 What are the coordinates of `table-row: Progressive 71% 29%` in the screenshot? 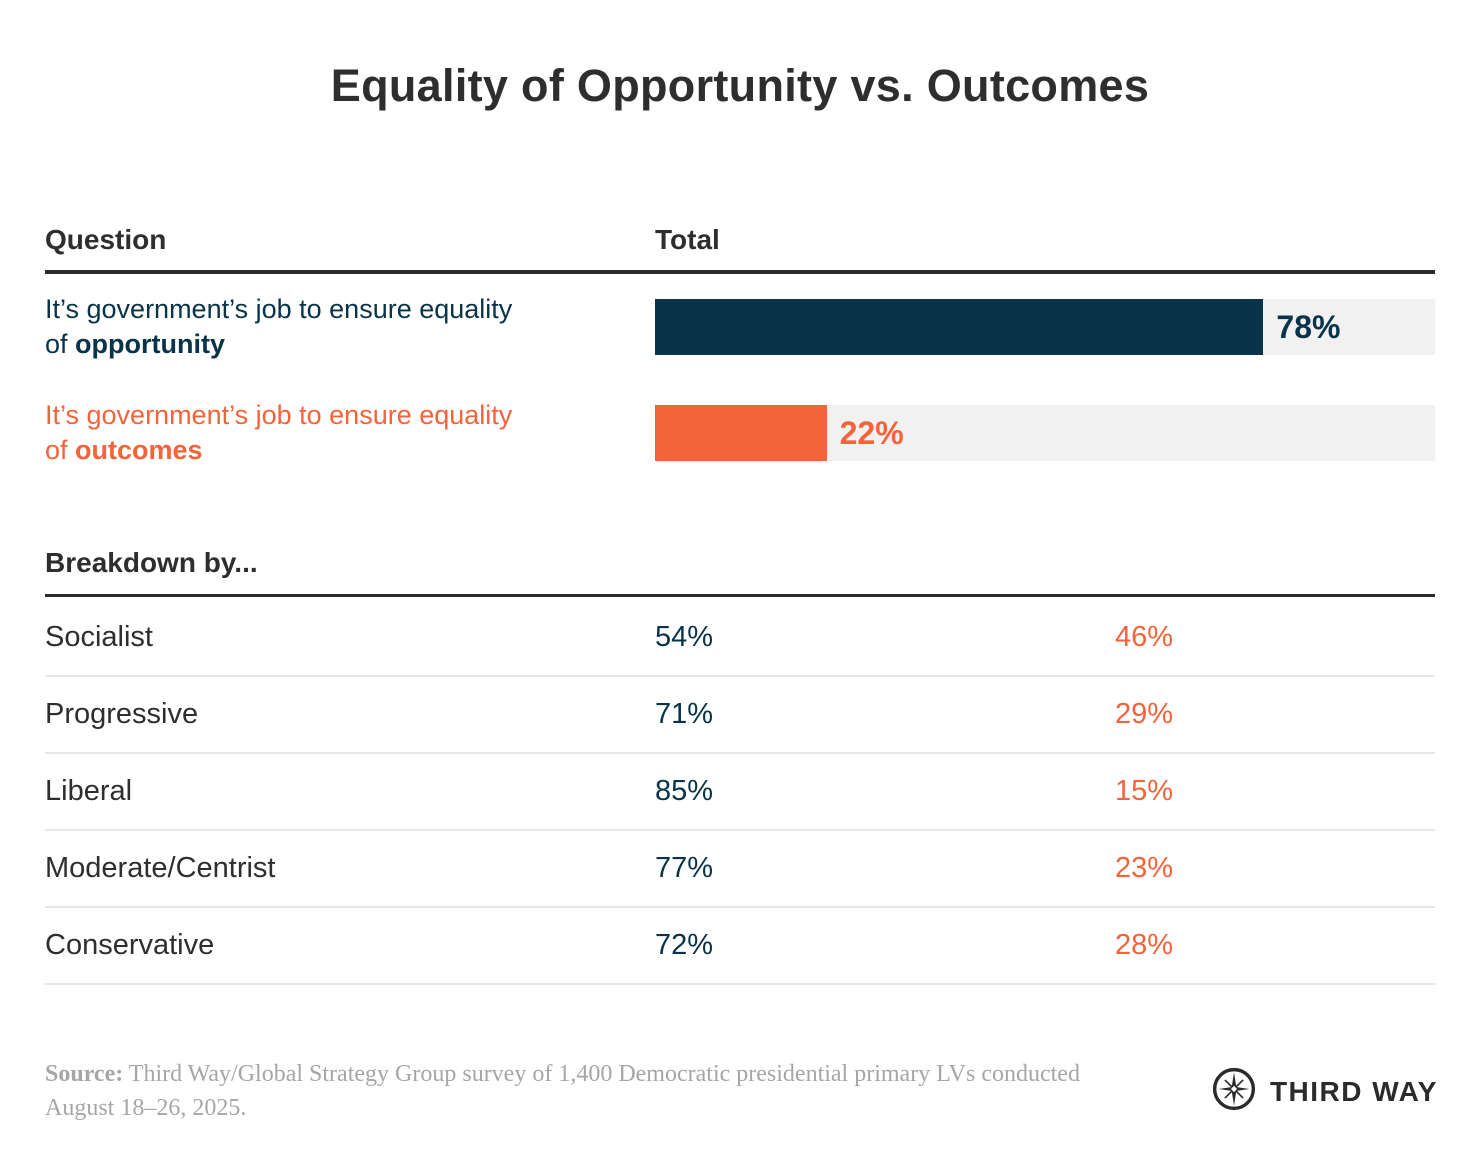 It's located at (740, 715).